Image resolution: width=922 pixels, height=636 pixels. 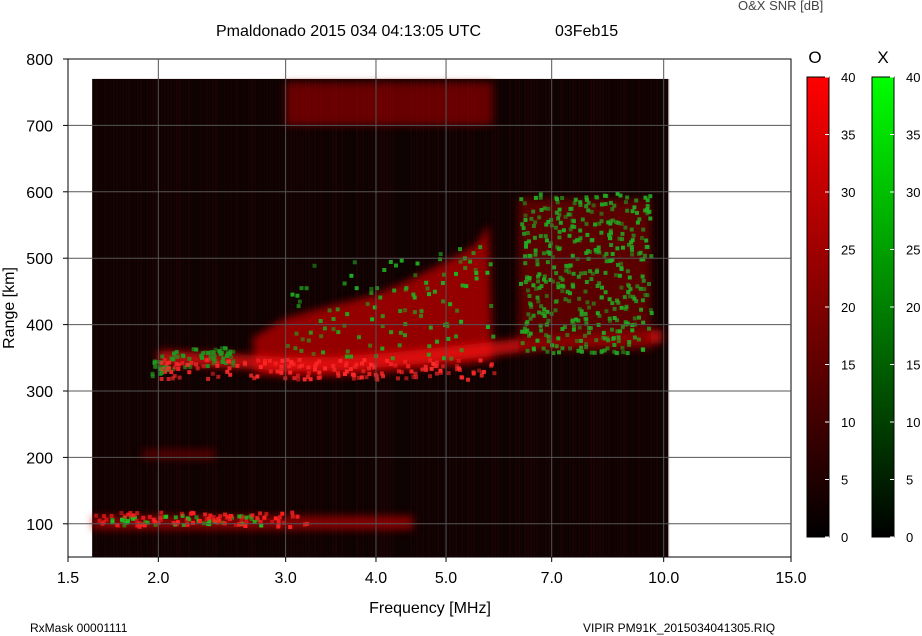 I want to click on y-tick-label: 500, so click(x=39, y=259).